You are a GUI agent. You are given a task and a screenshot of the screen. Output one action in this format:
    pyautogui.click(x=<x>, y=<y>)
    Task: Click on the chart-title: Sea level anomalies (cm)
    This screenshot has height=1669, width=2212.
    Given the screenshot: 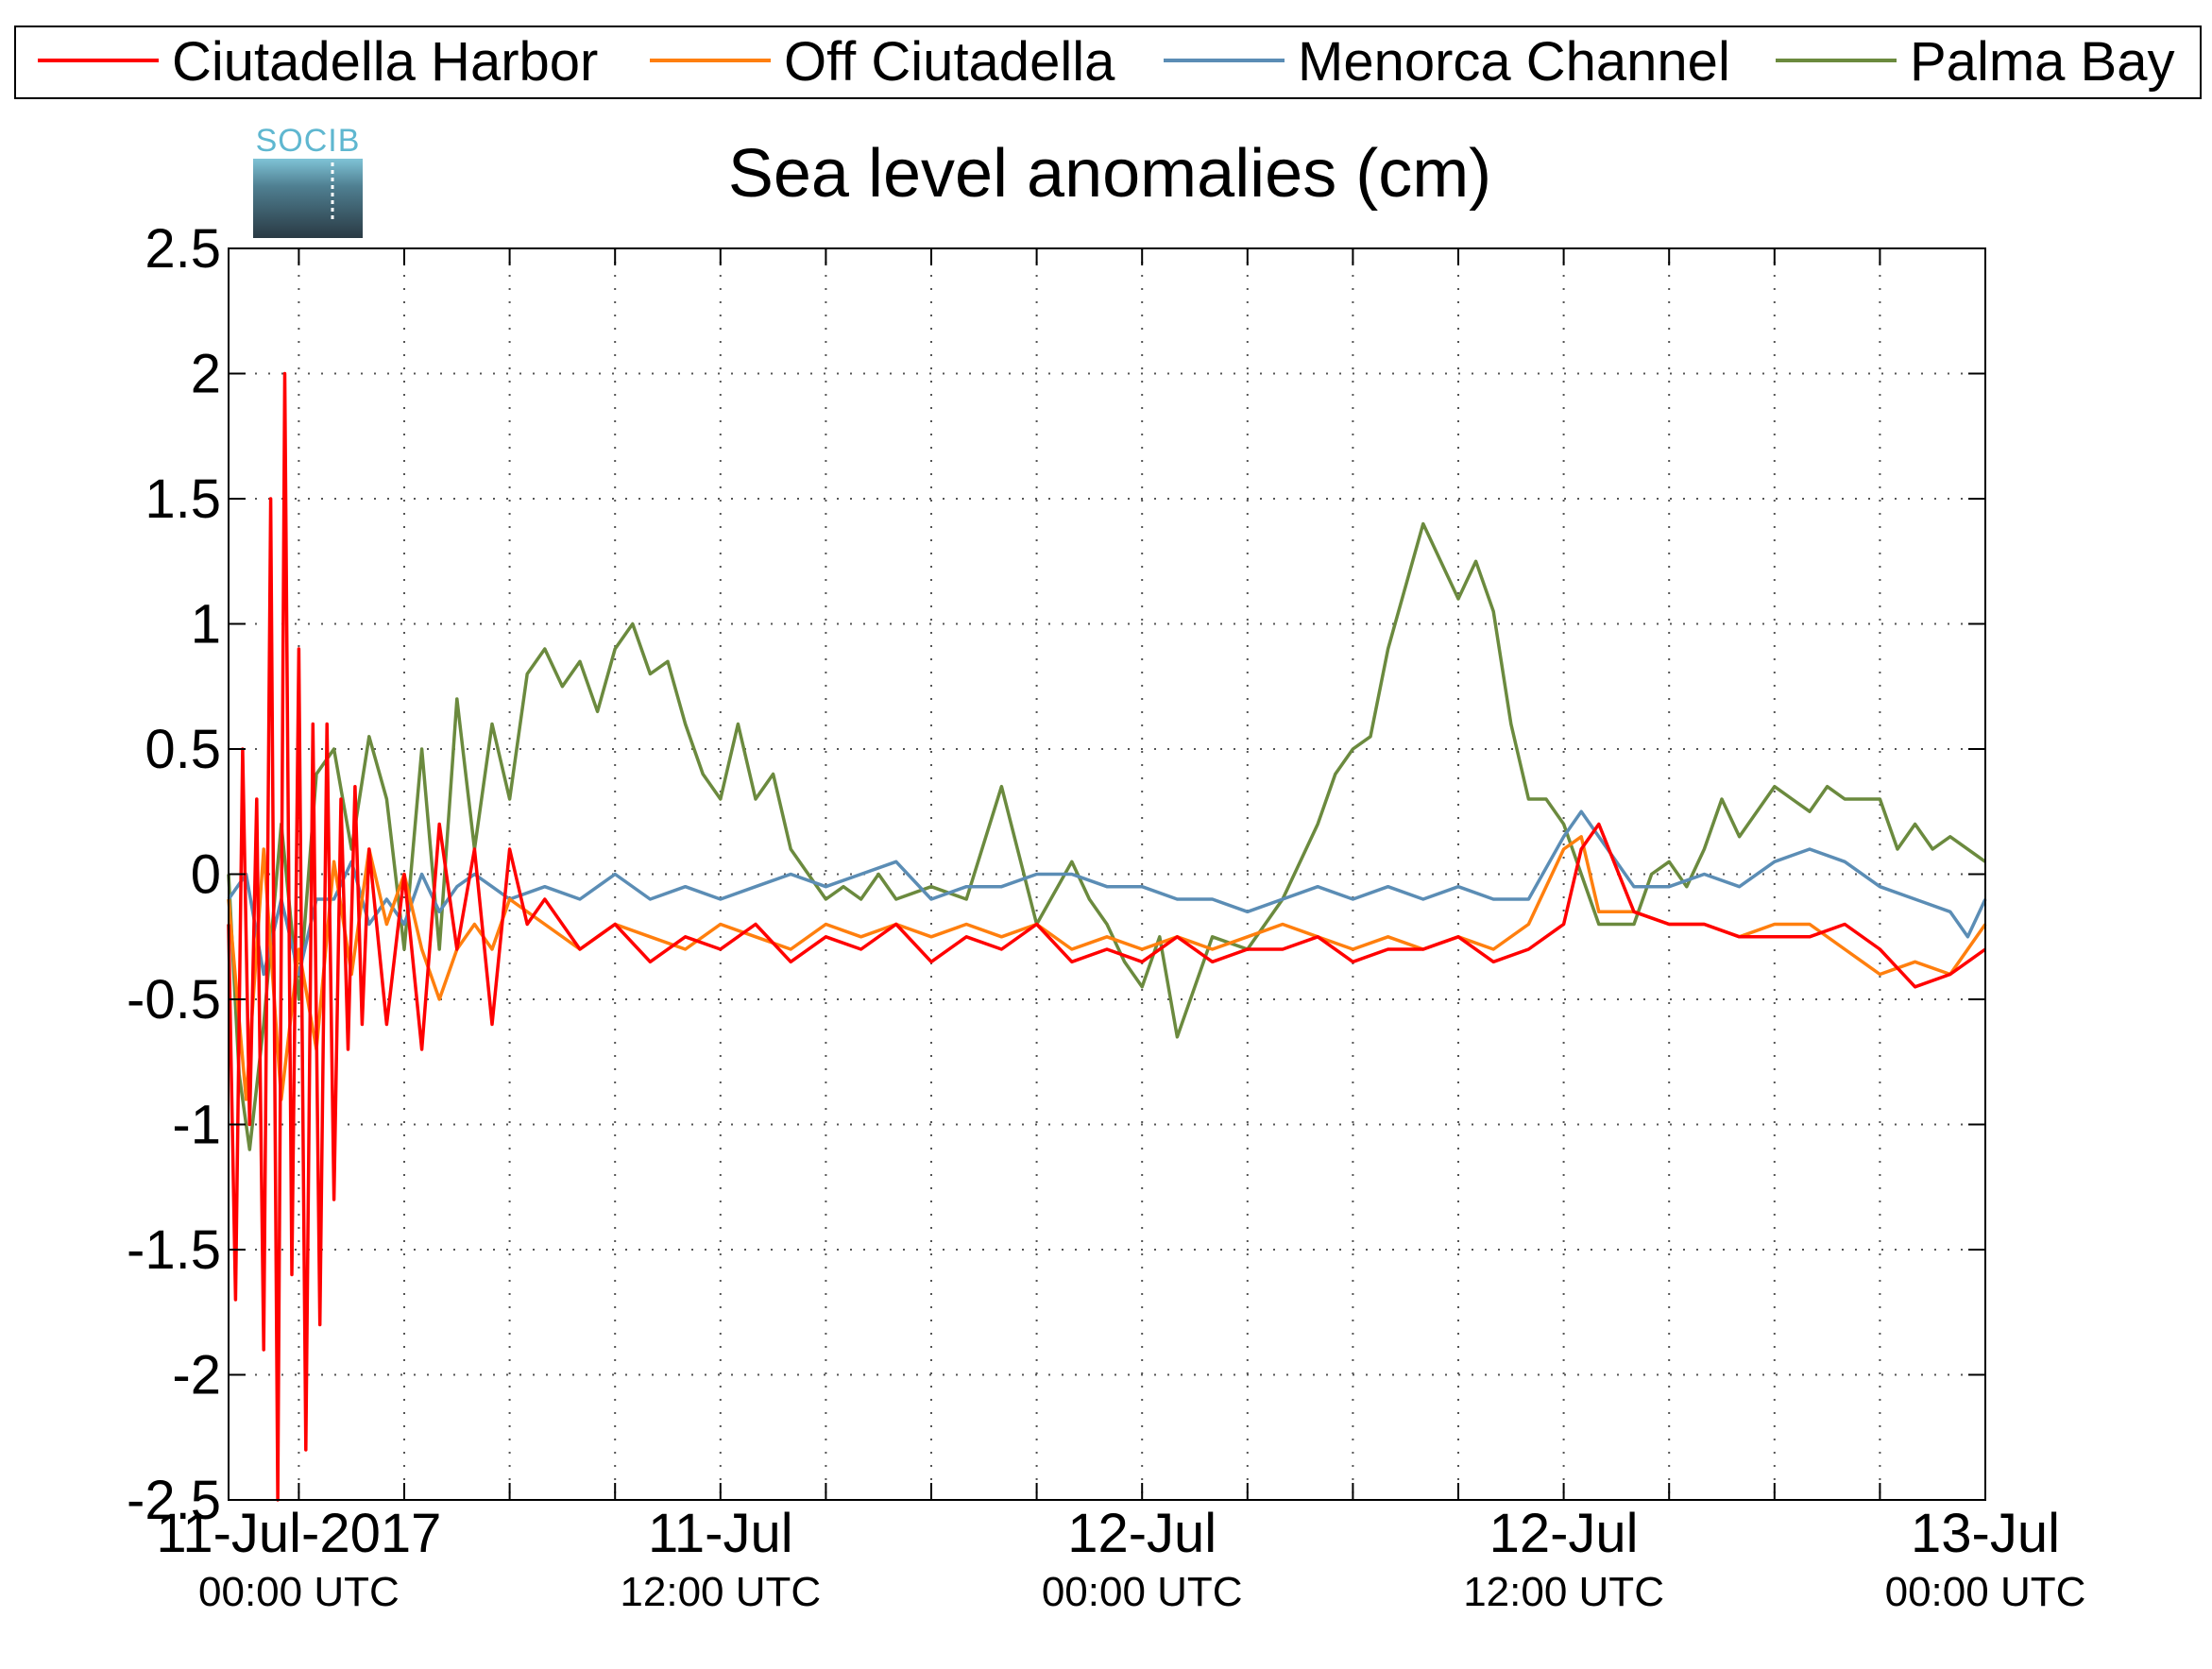 What is the action you would take?
    pyautogui.click(x=1109, y=174)
    